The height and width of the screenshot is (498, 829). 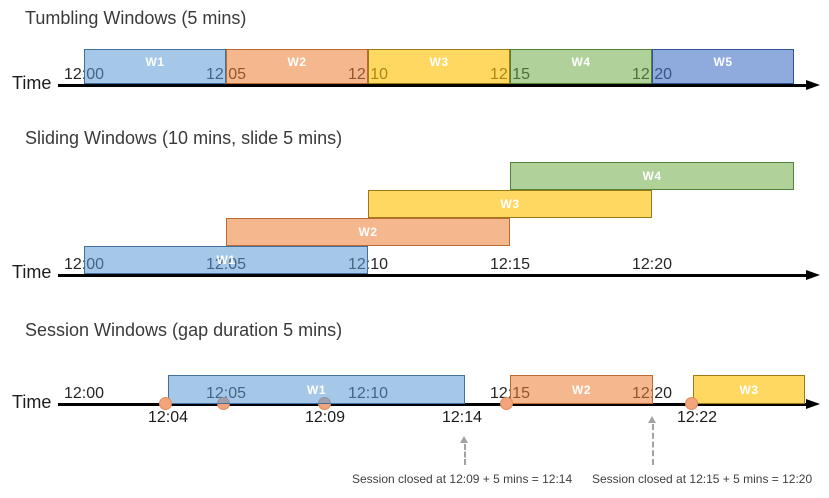 I want to click on sliding-window-w2: W2, so click(x=368, y=232).